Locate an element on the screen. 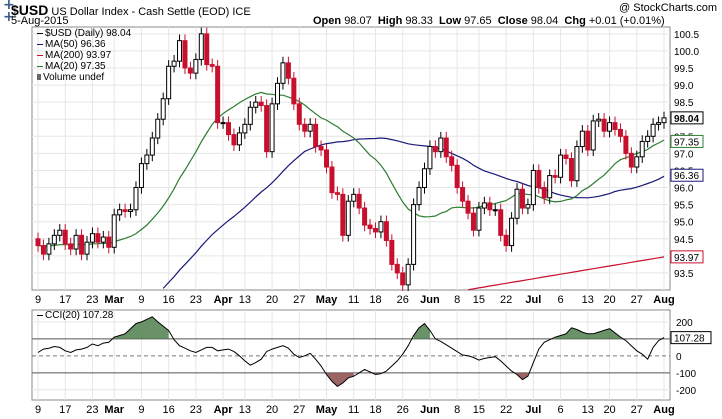 This screenshot has height=419, width=722. low-label: Low is located at coordinates (450, 21).